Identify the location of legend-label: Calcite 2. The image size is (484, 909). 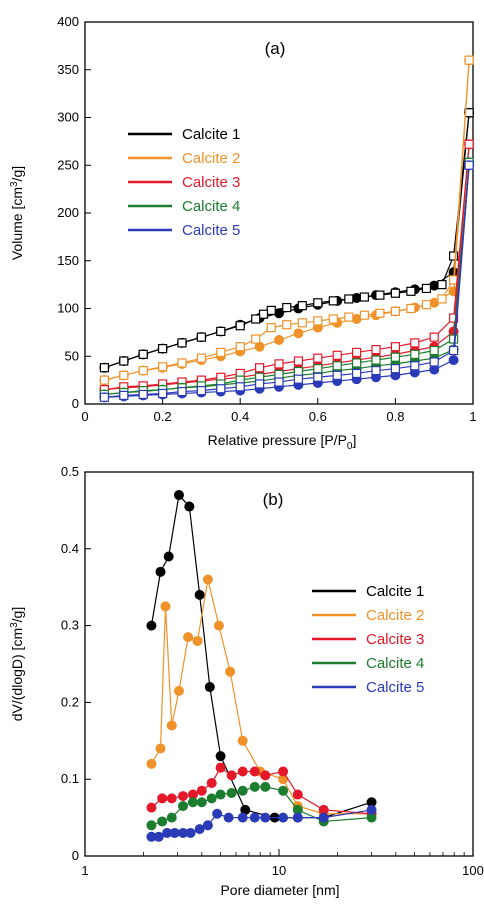
(211, 158).